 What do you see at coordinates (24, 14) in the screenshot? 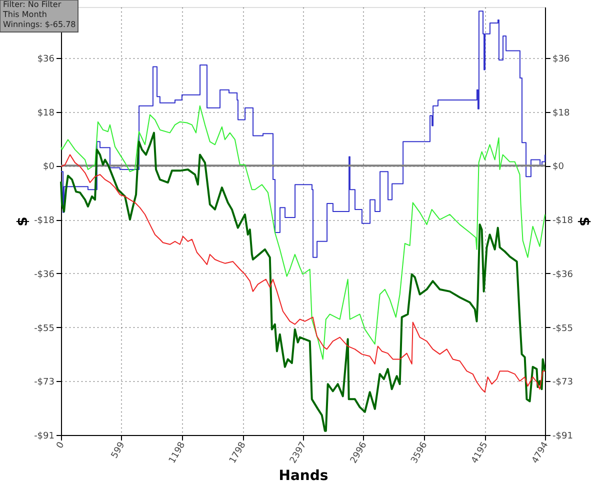
I see `text: This Month` at bounding box center [24, 14].